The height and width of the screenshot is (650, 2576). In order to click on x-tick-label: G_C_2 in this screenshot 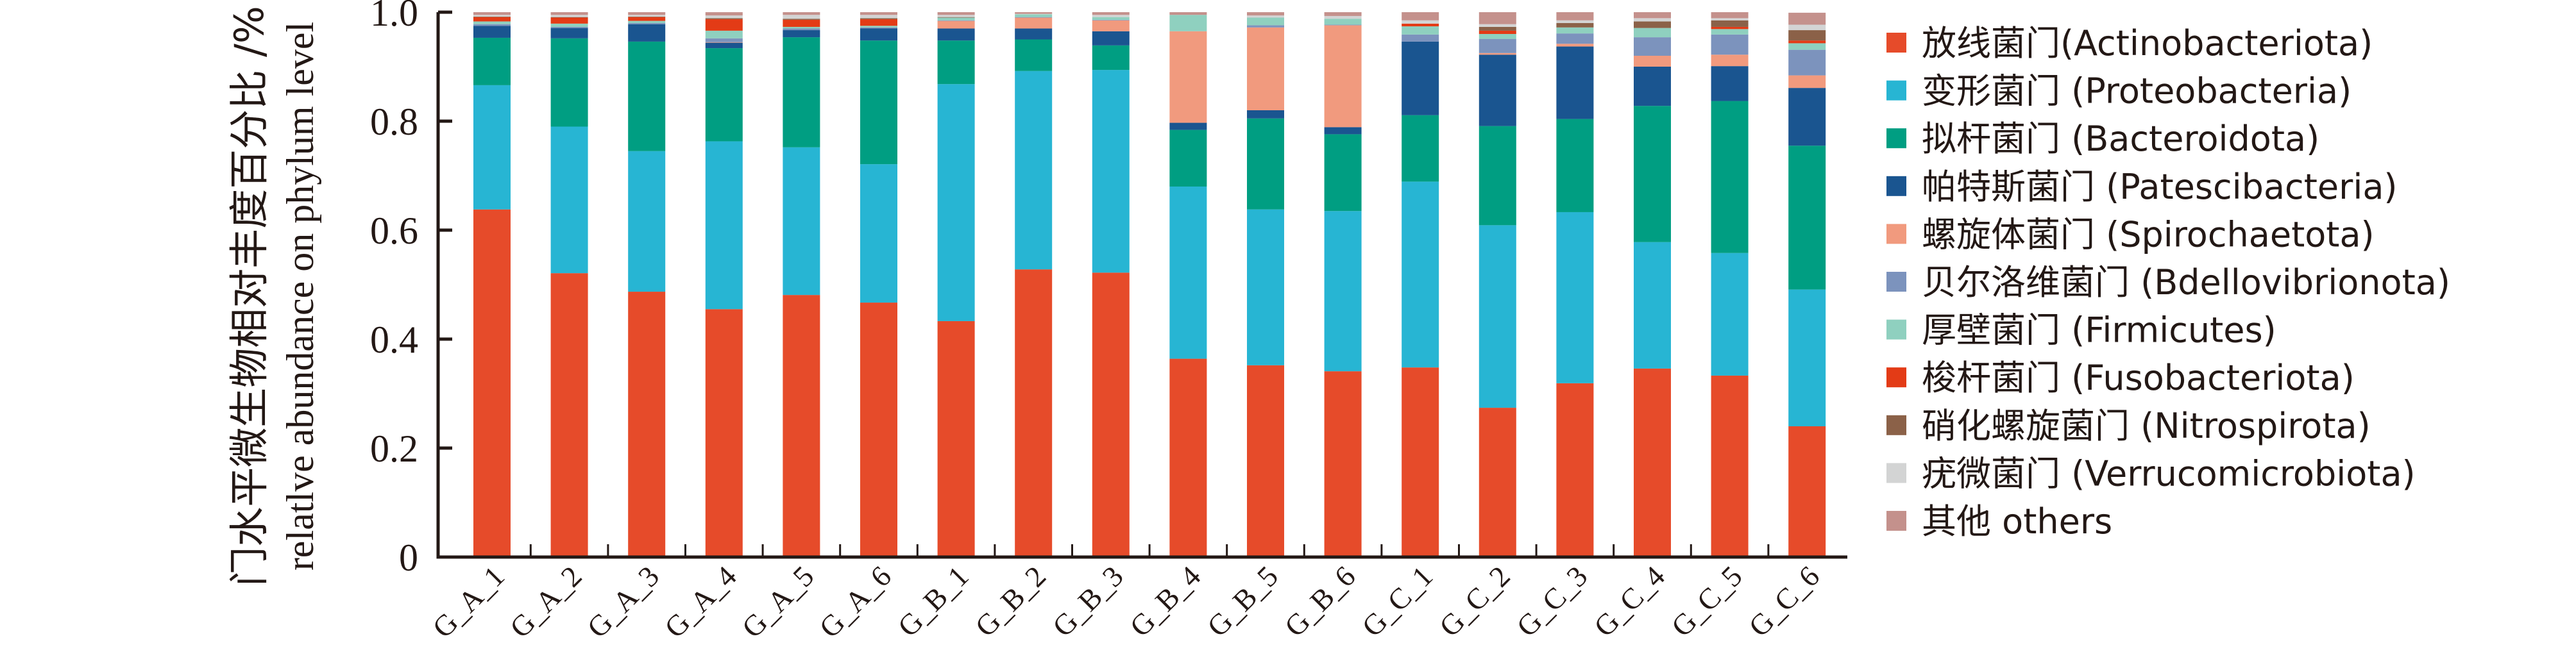, I will do `click(1474, 602)`.